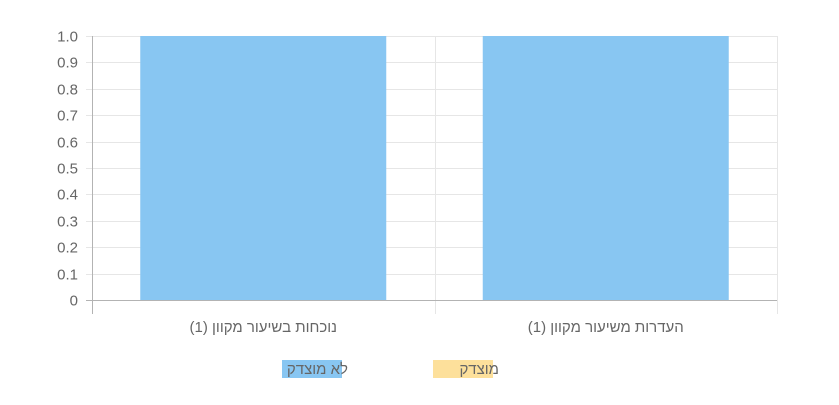  Describe the element at coordinates (67, 90) in the screenshot. I see `y-tick-label: 0.8` at that location.